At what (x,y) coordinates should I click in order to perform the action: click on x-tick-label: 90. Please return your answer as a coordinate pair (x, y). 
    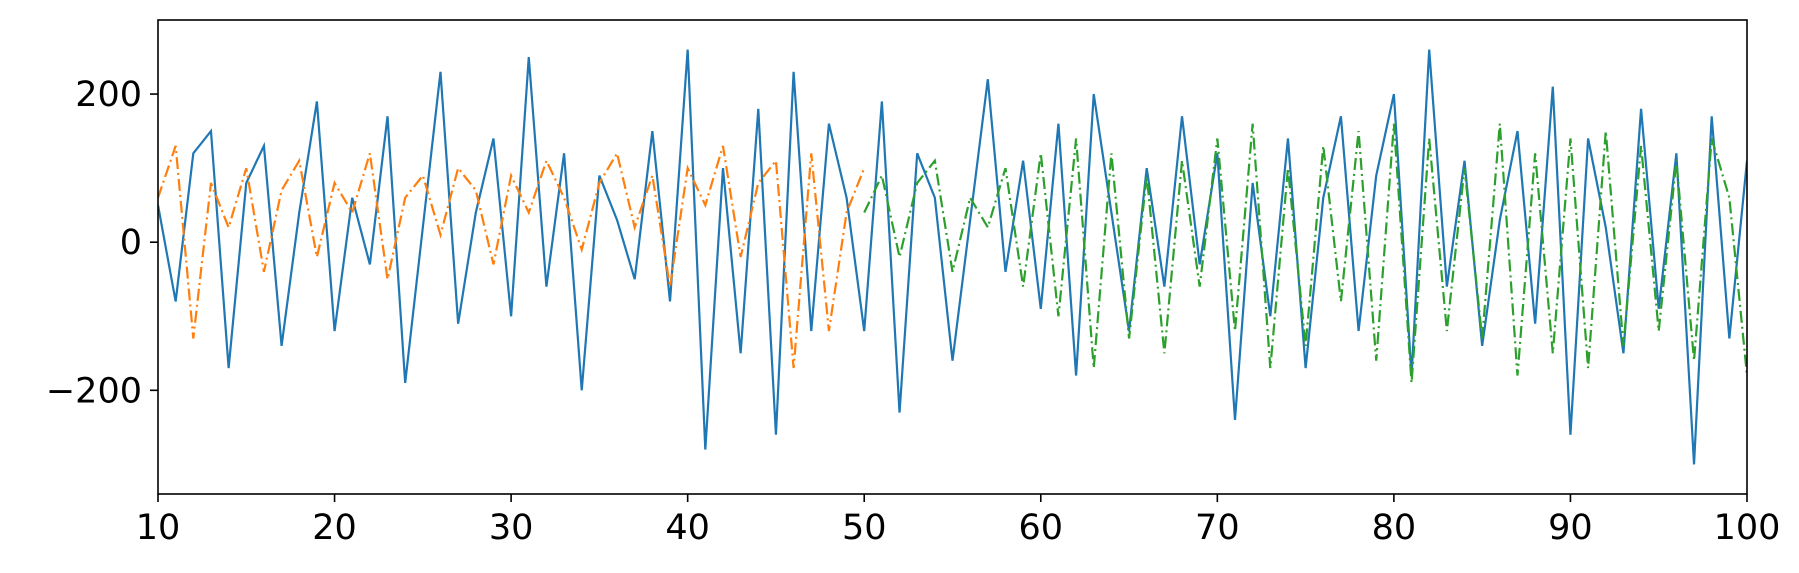
    Looking at the image, I should click on (1570, 528).